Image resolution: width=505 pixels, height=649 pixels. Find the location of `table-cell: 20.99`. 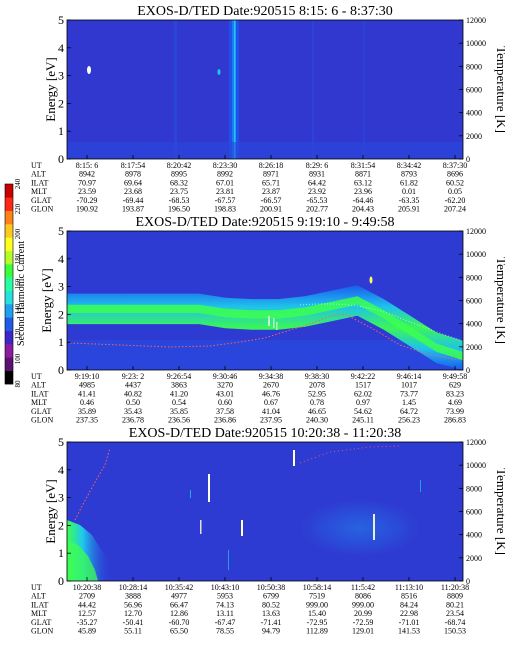

table-cell: 20.99 is located at coordinates (363, 613).